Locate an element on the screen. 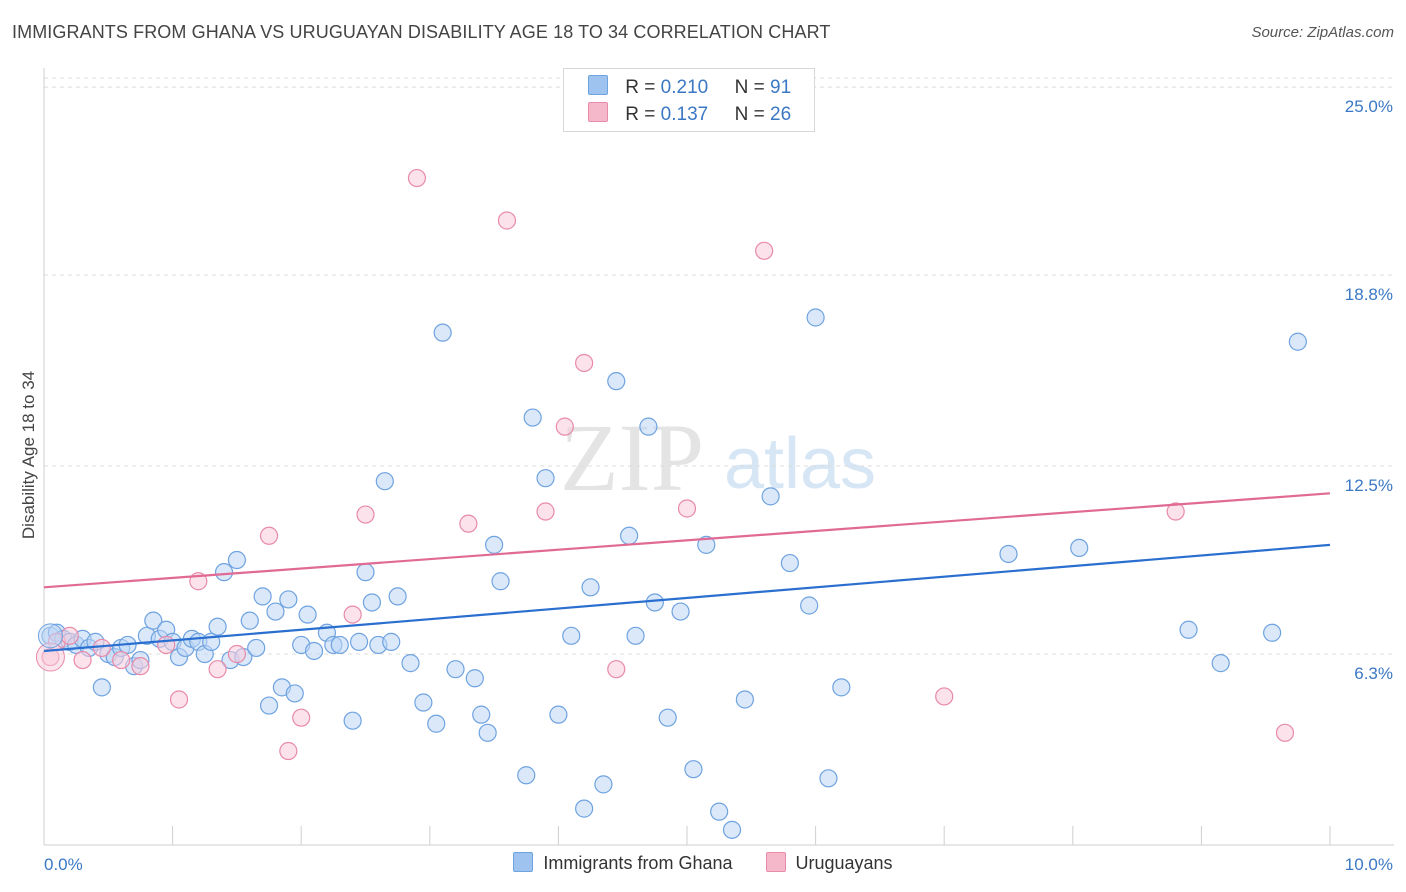  legend-n-label: N = is located at coordinates (749, 114).